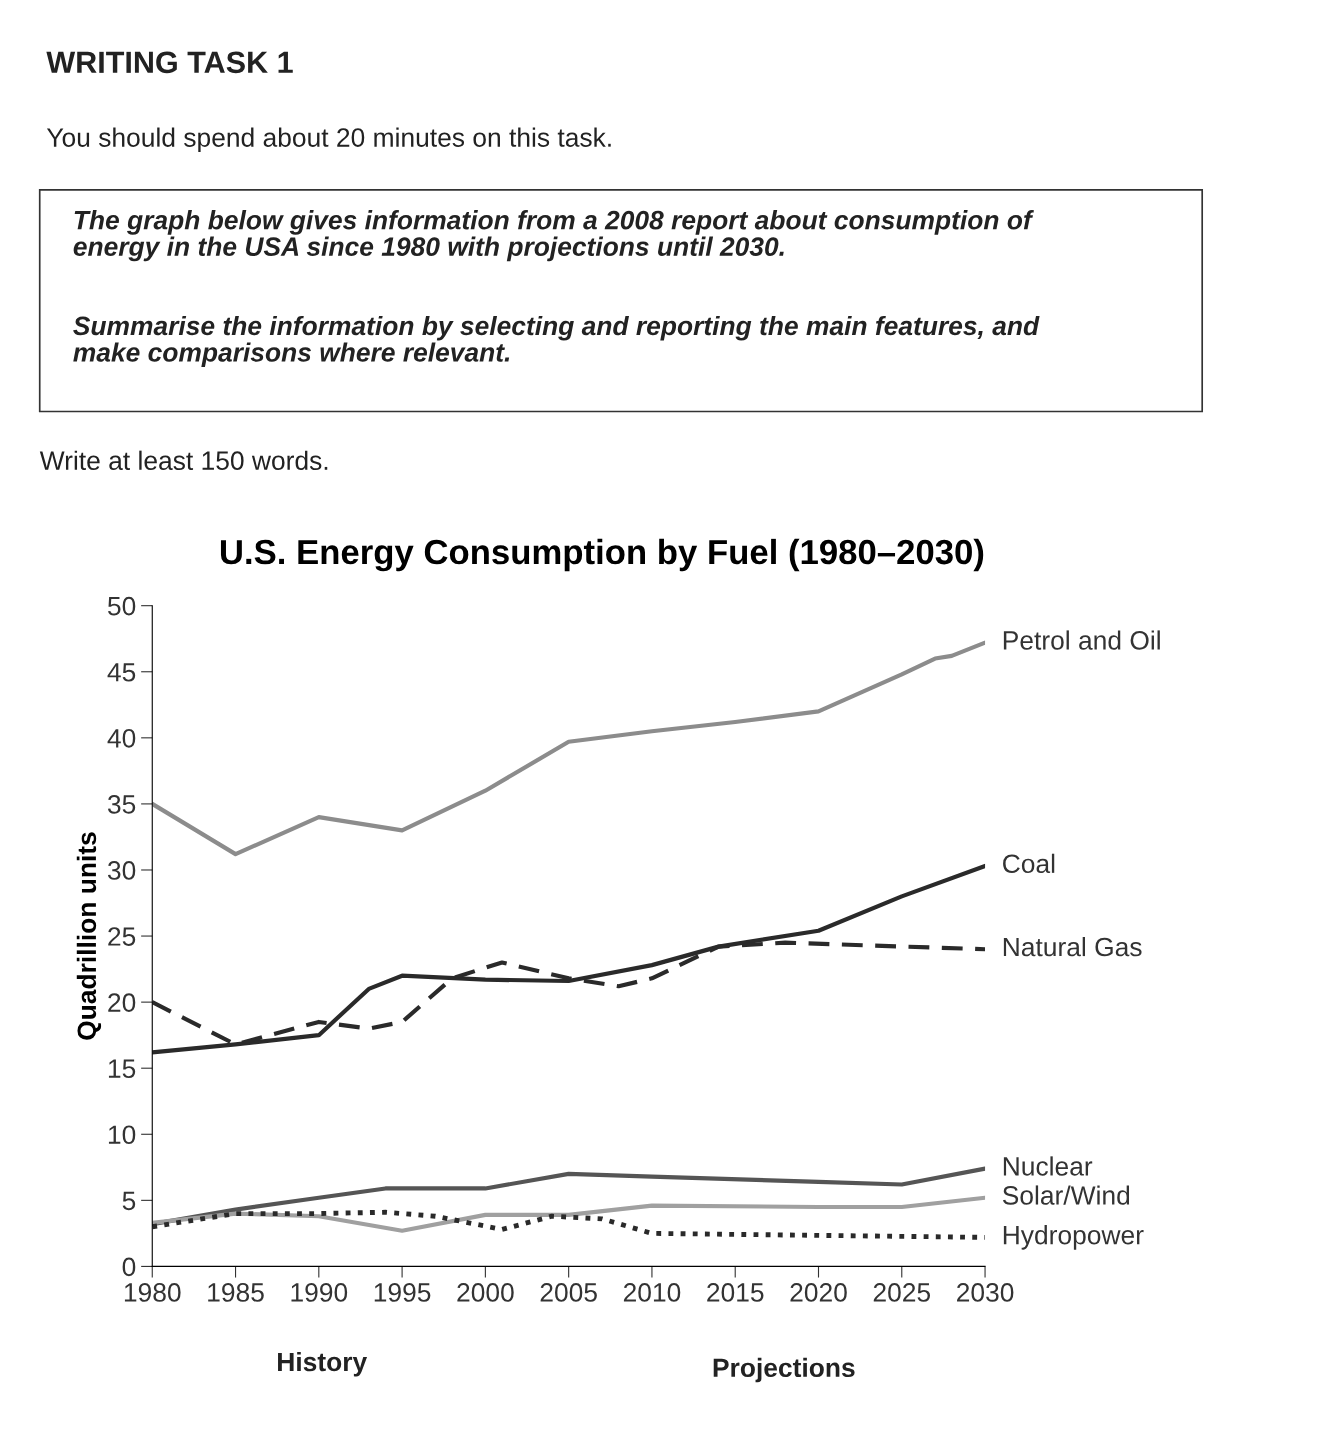 This screenshot has width=1324, height=1449. Describe the element at coordinates (121, 804) in the screenshot. I see `y-tick-label: 35` at that location.